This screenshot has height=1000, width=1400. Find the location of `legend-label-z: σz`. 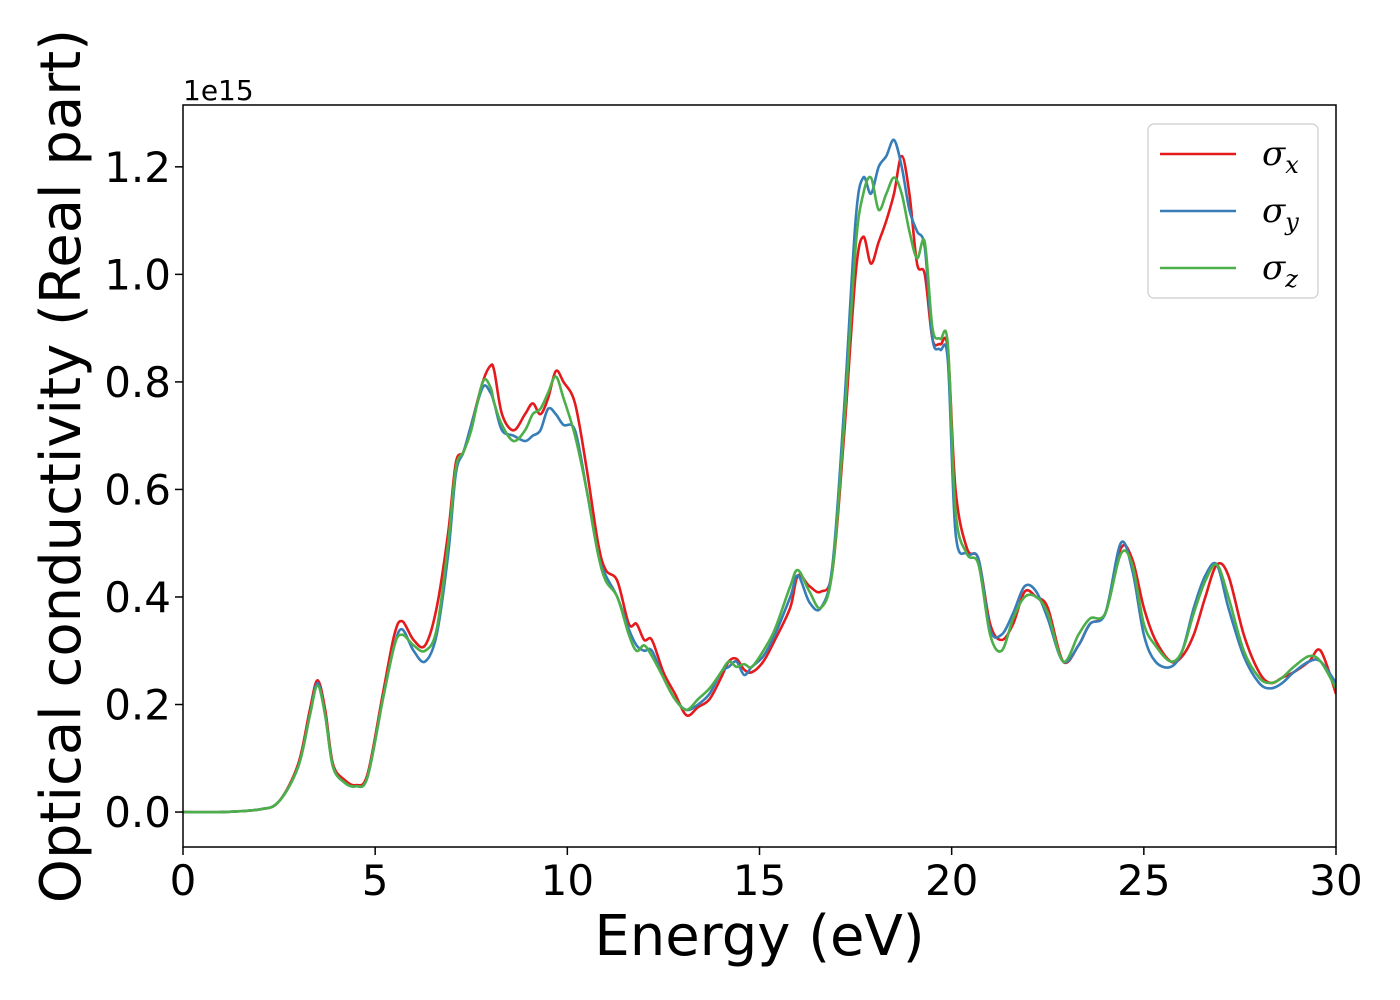

legend-label-z: σz is located at coordinates (1280, 270).